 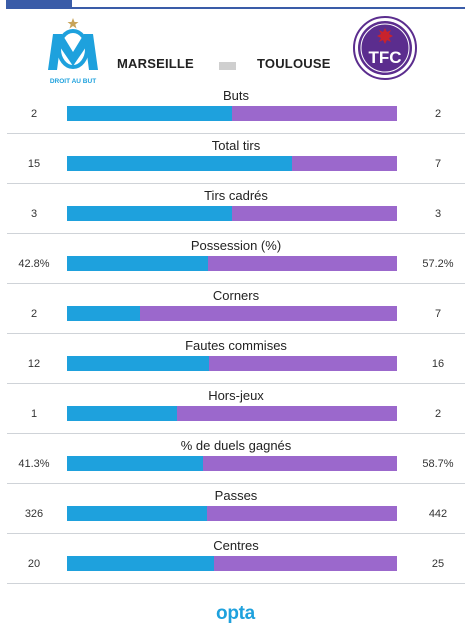 What do you see at coordinates (236, 195) in the screenshot?
I see `stat-label: Tirs cadrés` at bounding box center [236, 195].